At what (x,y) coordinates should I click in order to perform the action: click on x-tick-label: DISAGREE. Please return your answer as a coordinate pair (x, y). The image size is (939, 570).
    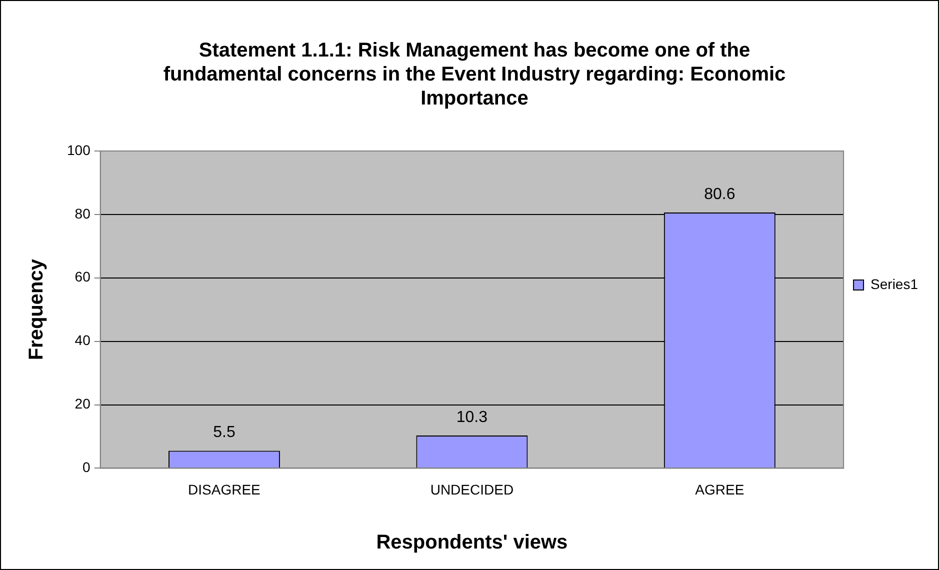
    Looking at the image, I should click on (224, 489).